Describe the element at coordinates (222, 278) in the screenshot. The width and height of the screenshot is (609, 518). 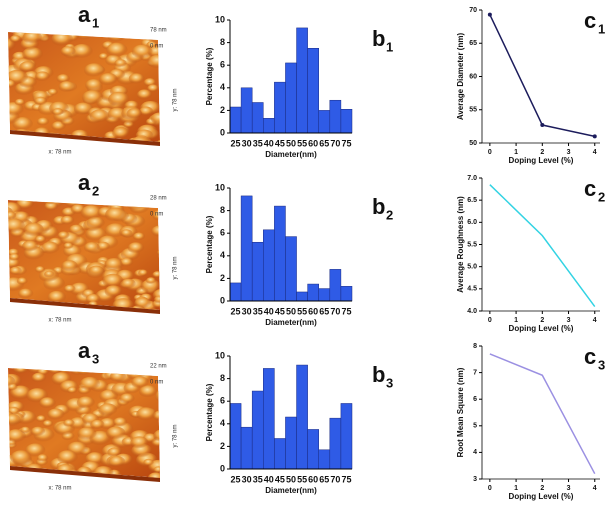
I see `y-tick-label: 2` at that location.